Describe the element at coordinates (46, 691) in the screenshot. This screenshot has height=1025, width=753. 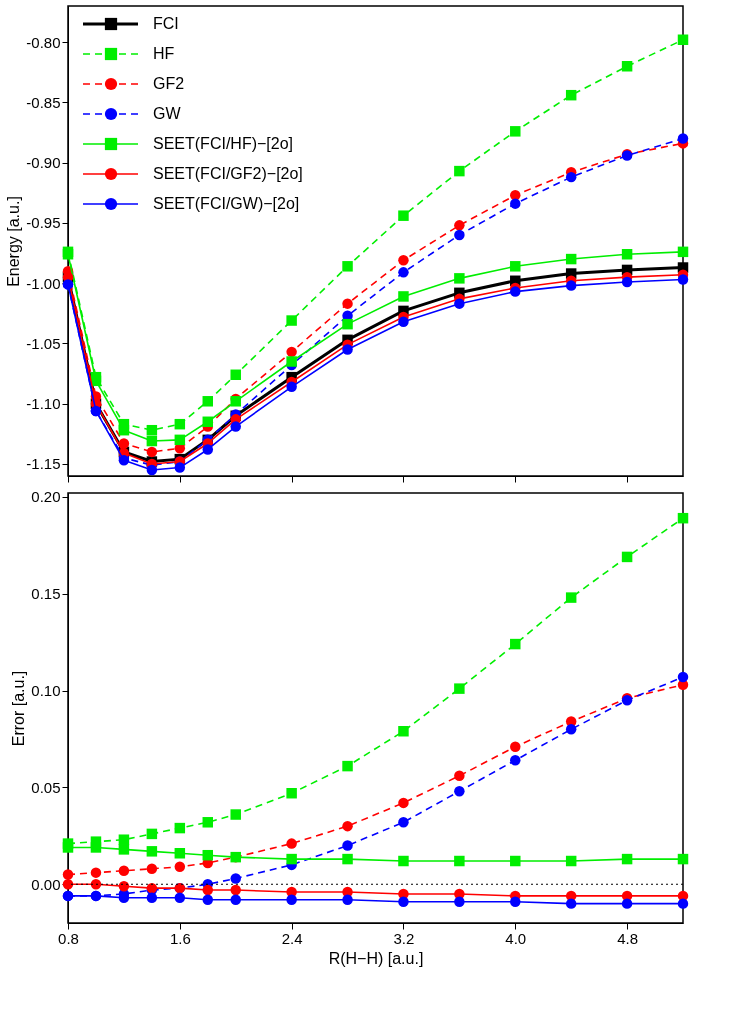
I see `y-tick-label: 0.10` at that location.